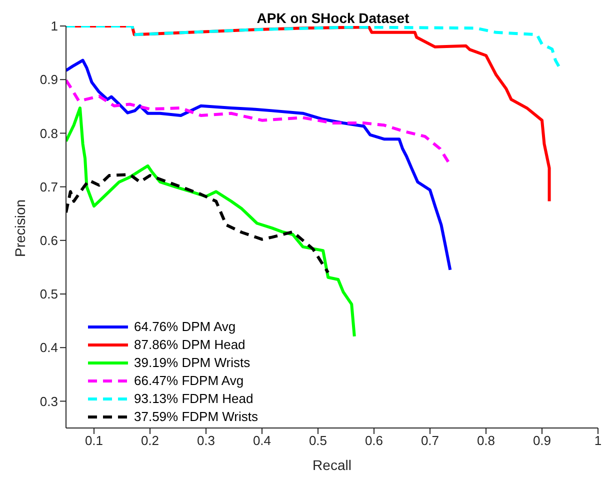 This screenshot has width=610, height=490. What do you see at coordinates (49, 294) in the screenshot?
I see `y-tick-label: 0.5` at bounding box center [49, 294].